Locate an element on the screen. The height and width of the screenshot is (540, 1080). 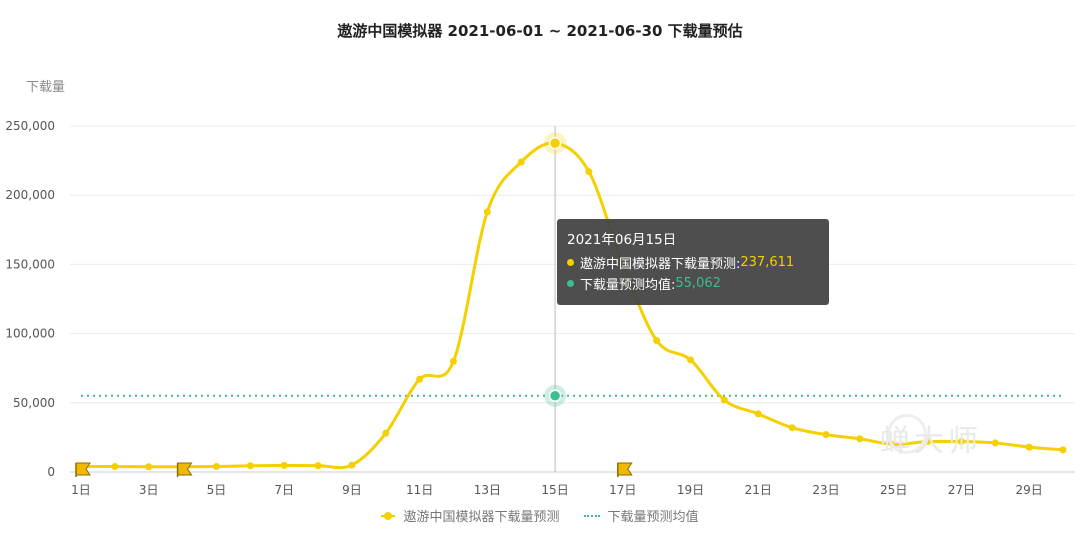
tooltip-row-mean: 下载量预测均值: 55,062 is located at coordinates (693, 283).